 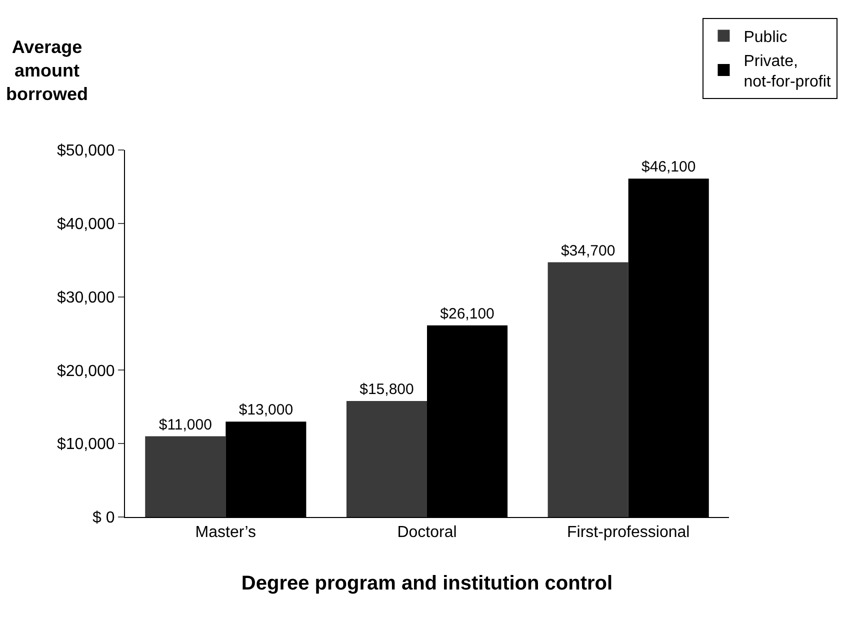 What do you see at coordinates (225, 533) in the screenshot?
I see `x-tick-label: Master’s` at bounding box center [225, 533].